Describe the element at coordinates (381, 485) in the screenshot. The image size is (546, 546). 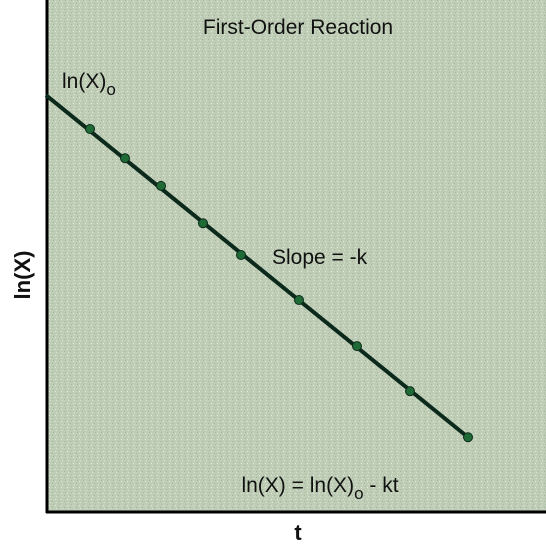
I see `annotation-part: - kt` at that location.